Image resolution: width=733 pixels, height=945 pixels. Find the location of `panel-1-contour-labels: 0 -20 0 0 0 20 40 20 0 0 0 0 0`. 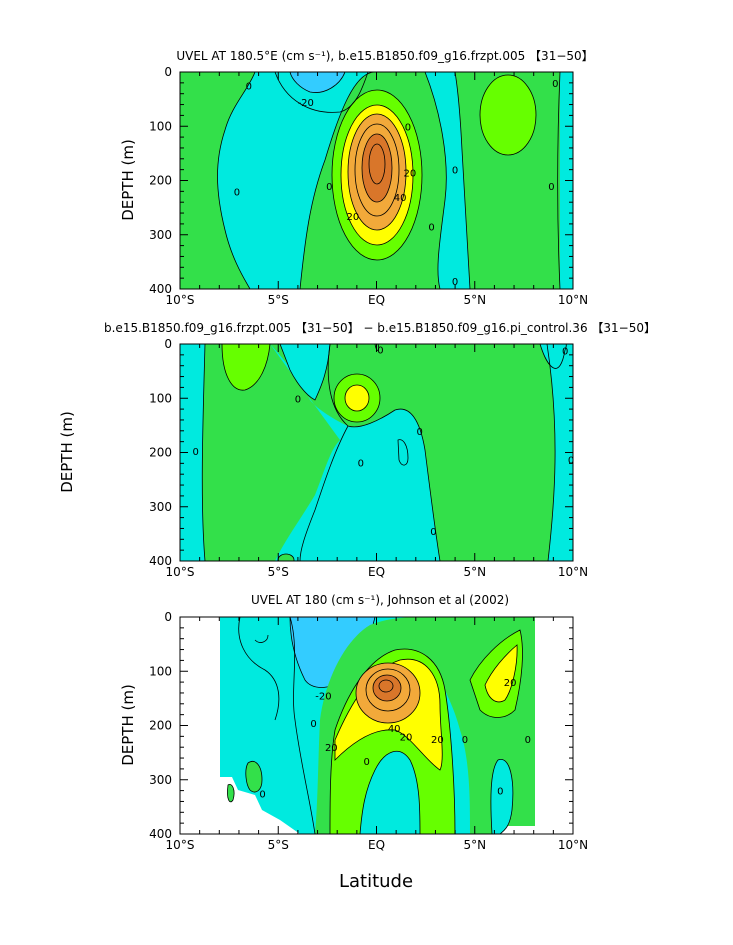

panel-1-contour-labels: 0 -20 0 0 0 20 40 20 0 0 0 0 0 is located at coordinates (396, 183).